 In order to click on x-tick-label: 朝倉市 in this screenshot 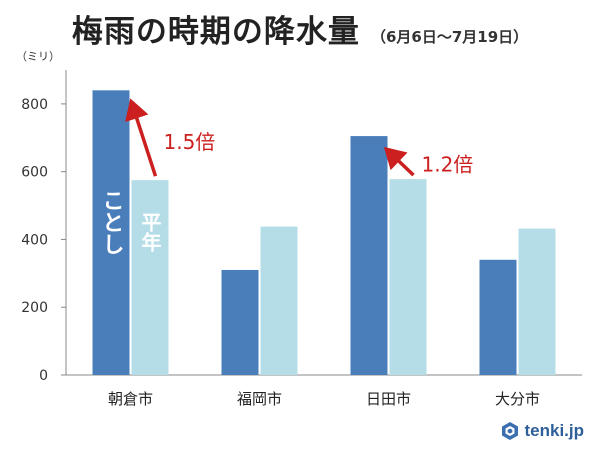, I will do `click(130, 399)`.